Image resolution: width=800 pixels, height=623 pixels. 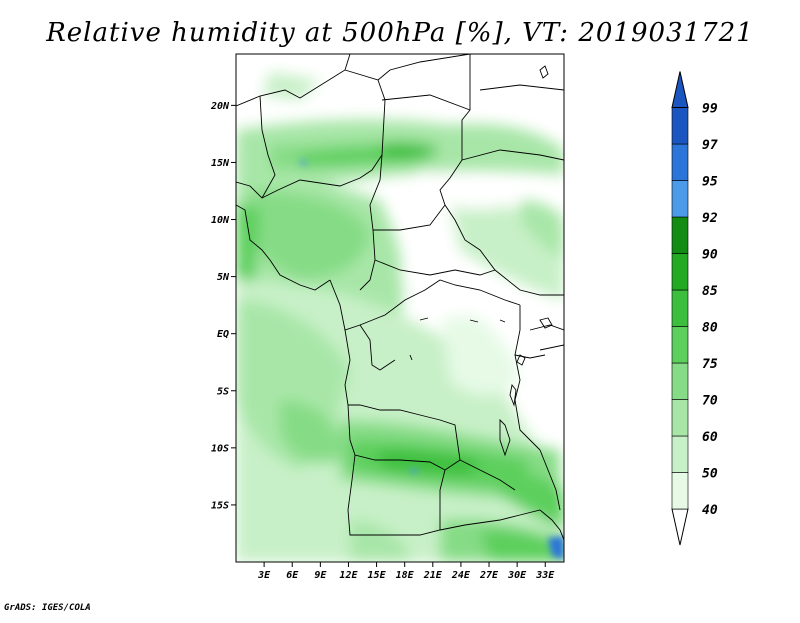 What do you see at coordinates (220, 220) in the screenshot?
I see `lat-tick-label: 10N` at bounding box center [220, 220].